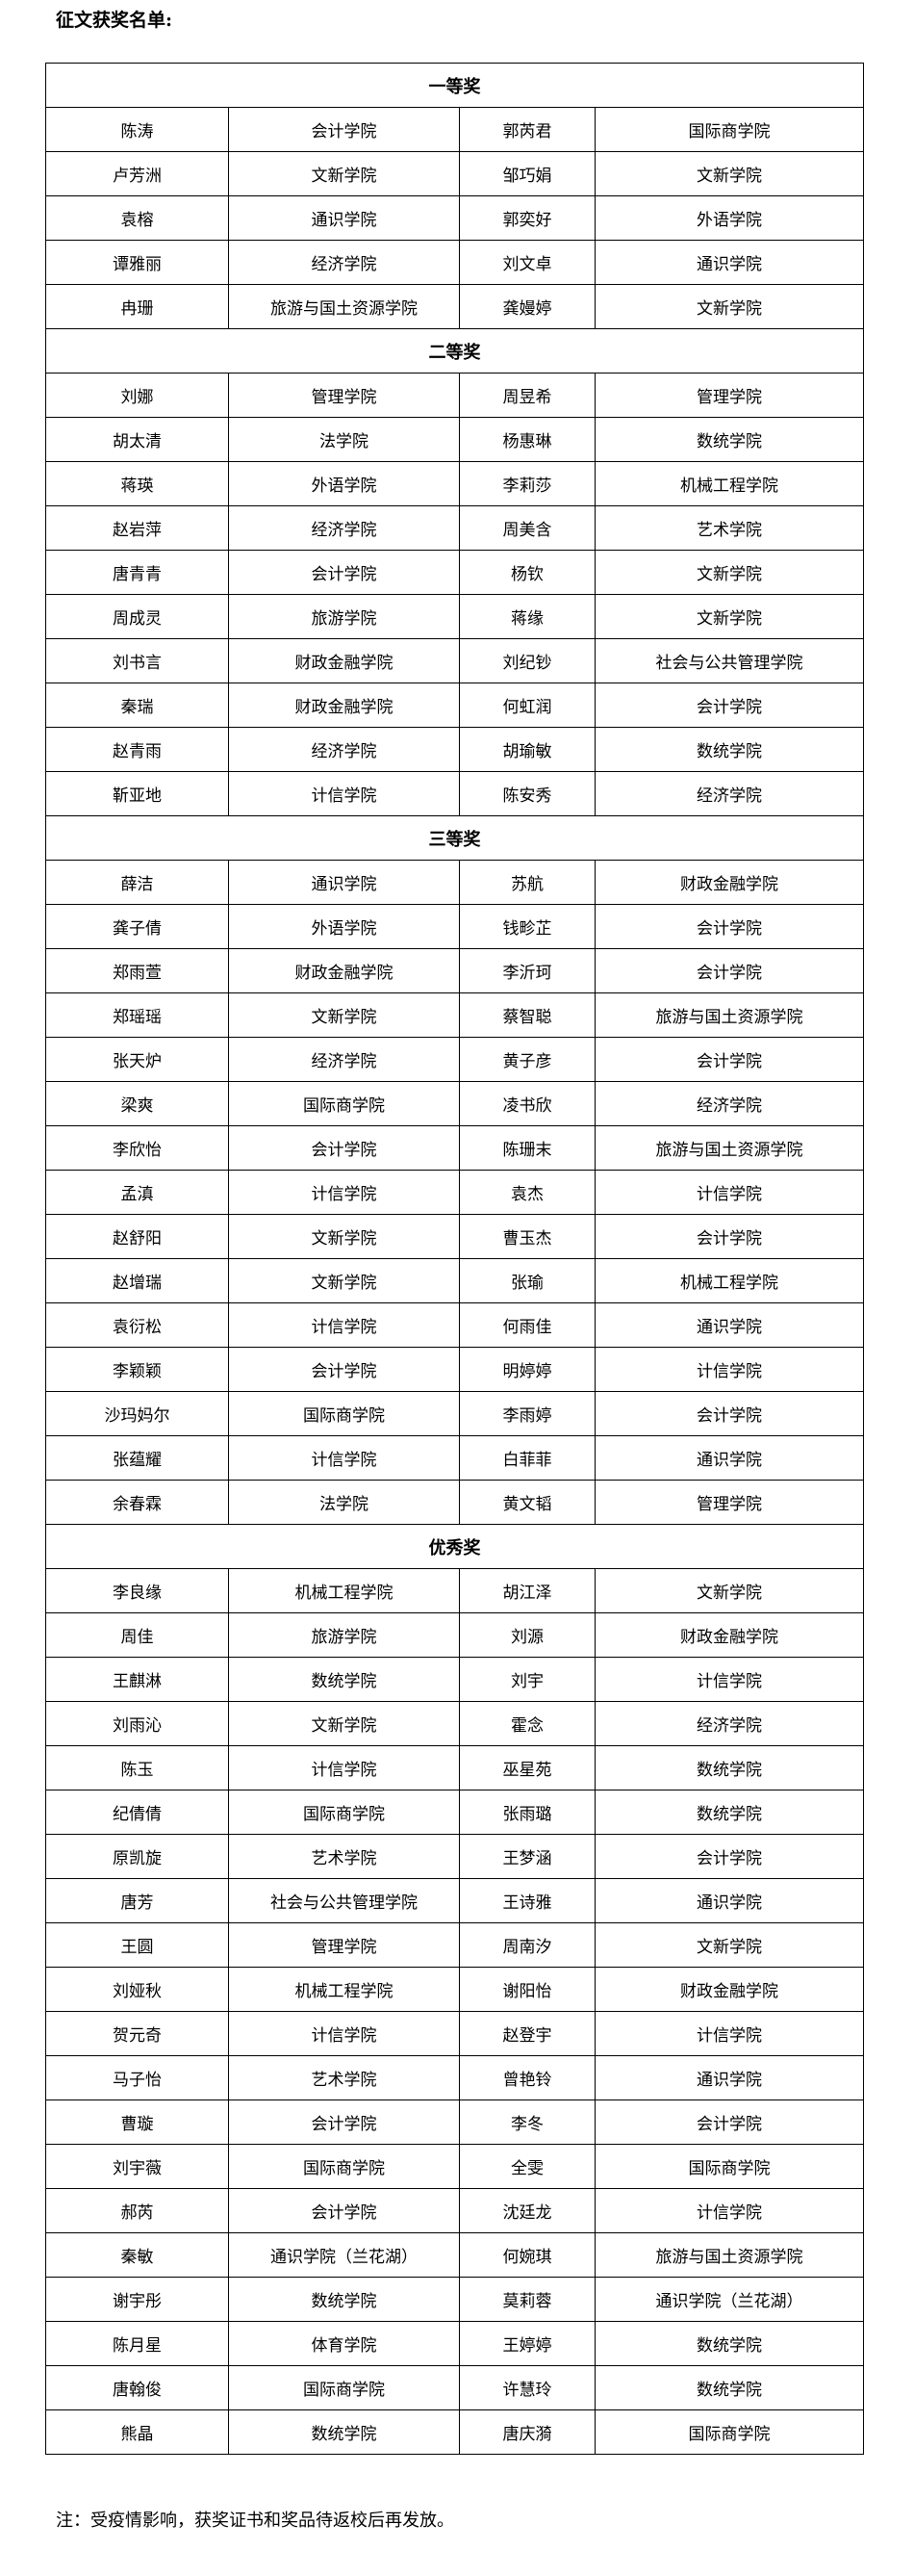 The width and height of the screenshot is (914, 2576). What do you see at coordinates (137, 1060) in the screenshot?
I see `name-cell: 张天炉` at bounding box center [137, 1060].